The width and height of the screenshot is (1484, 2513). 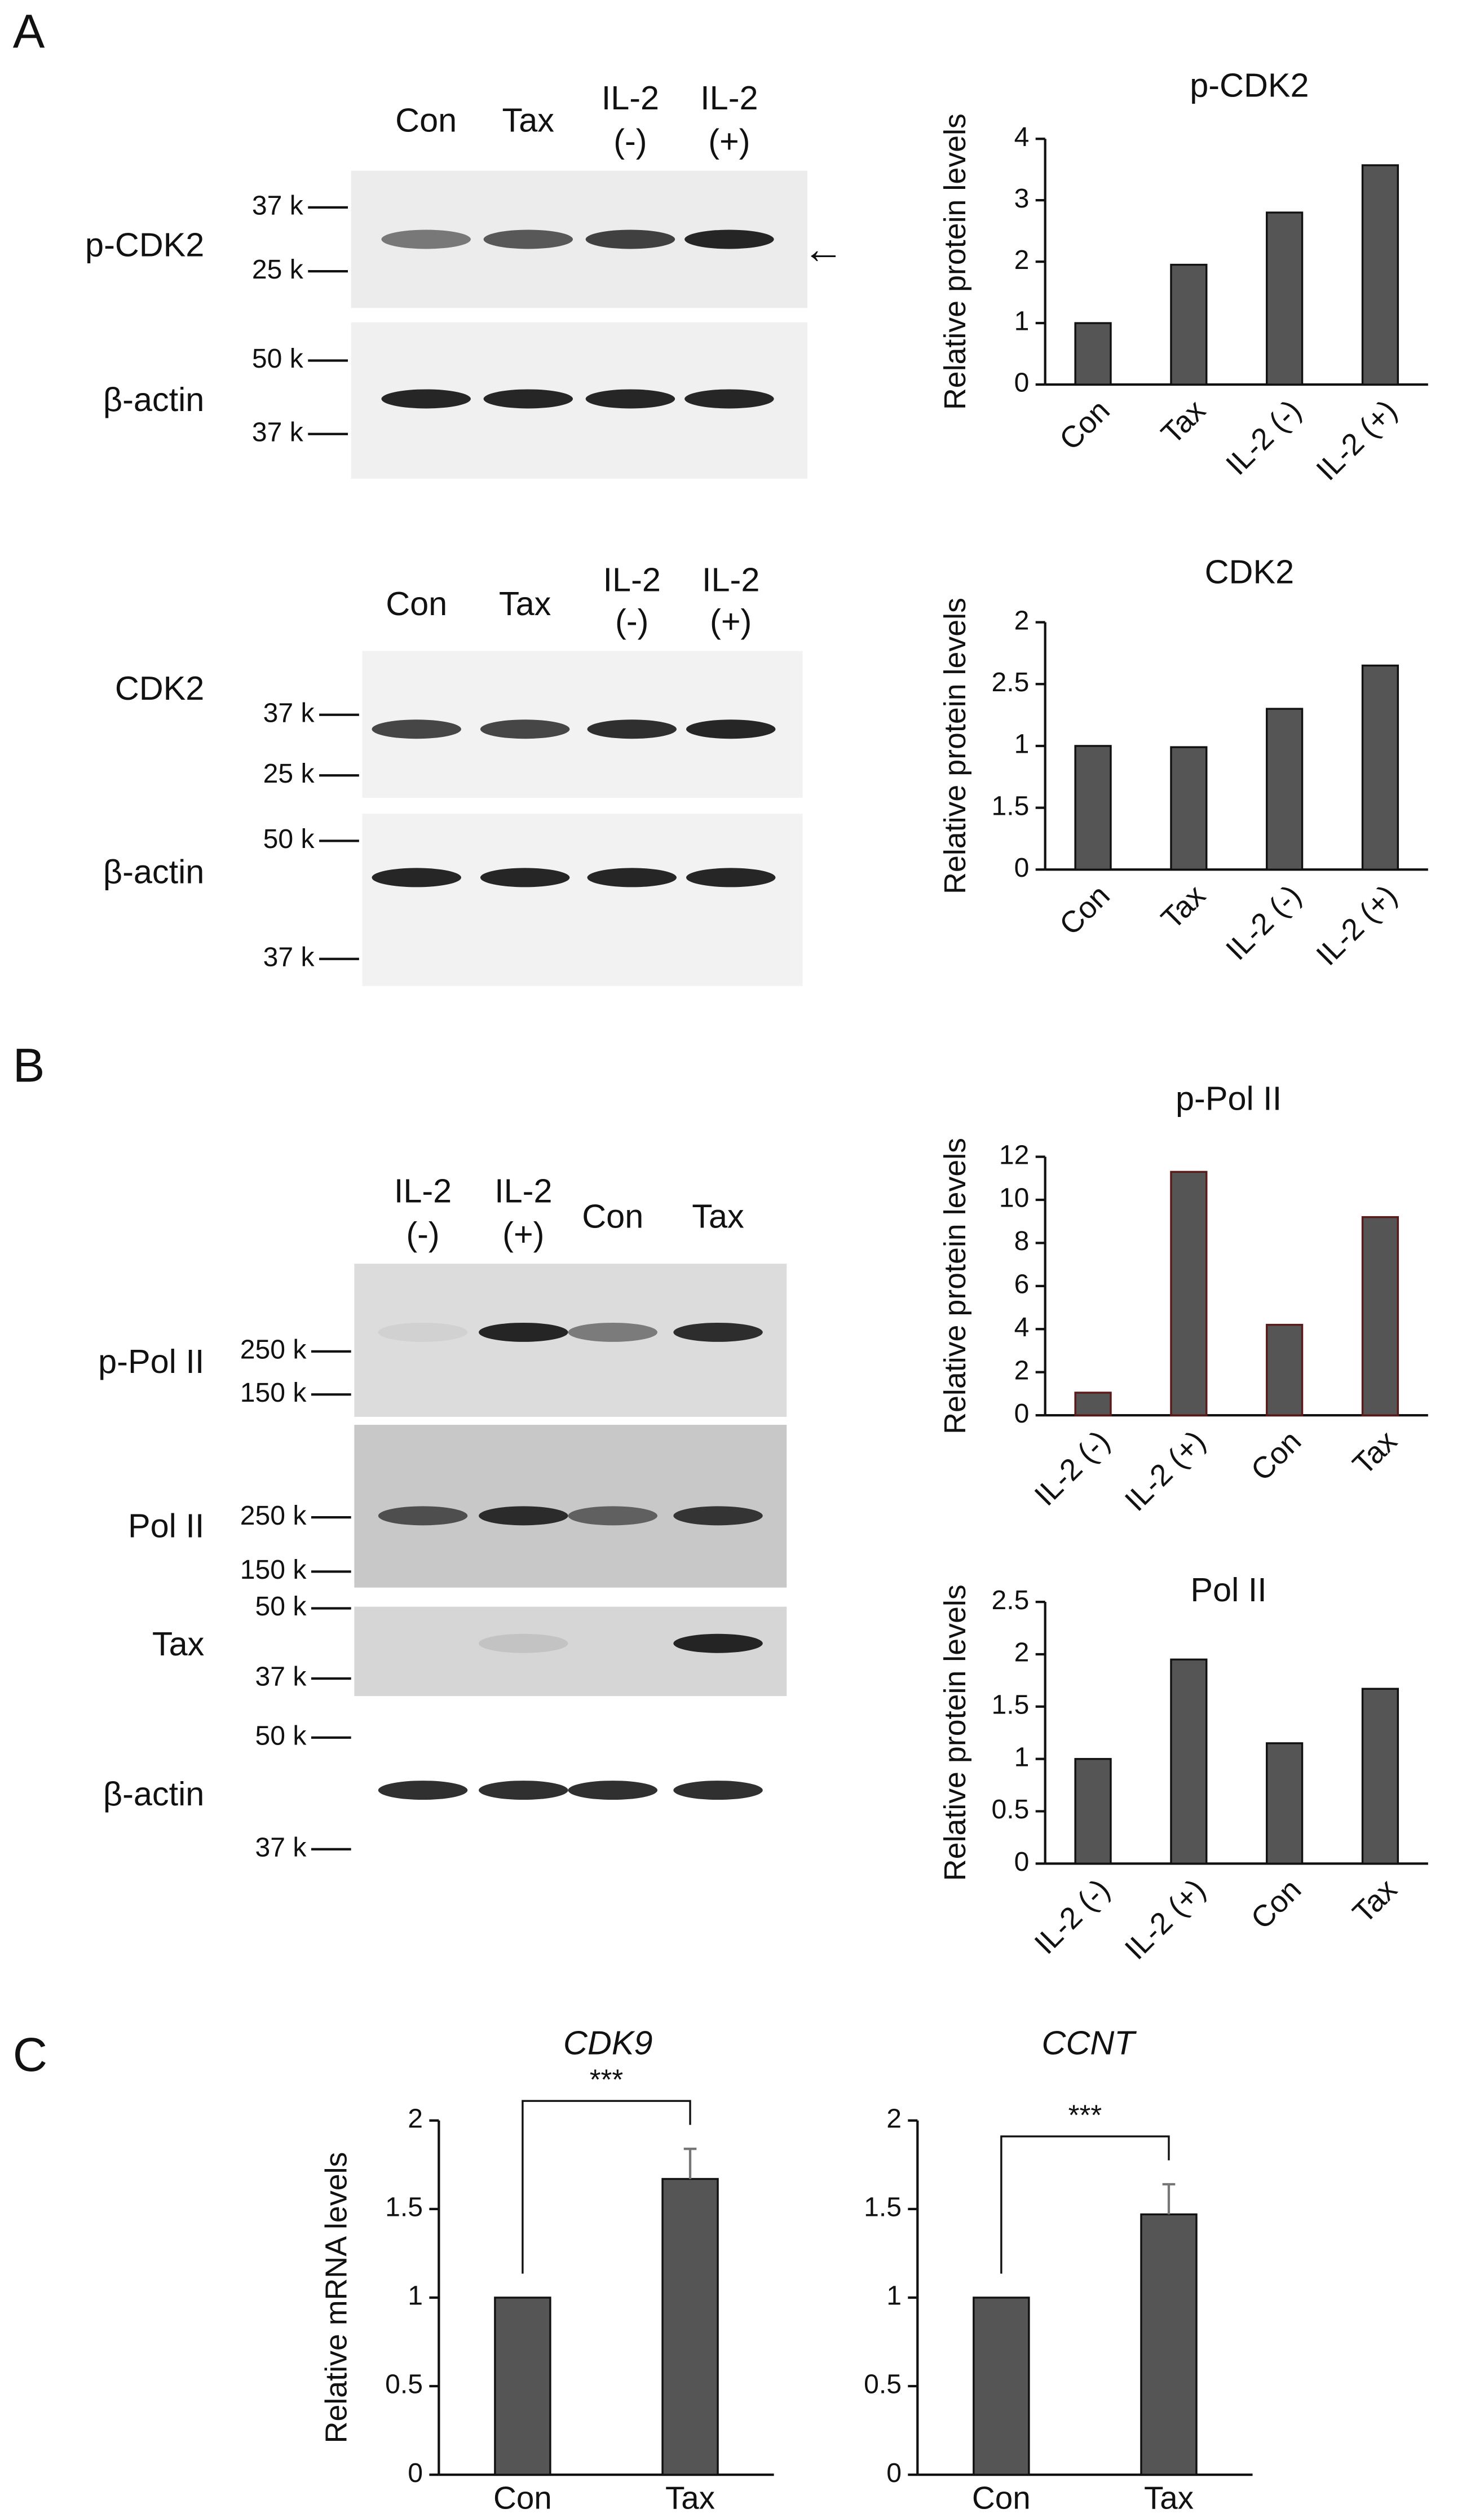 What do you see at coordinates (166, 1526) in the screenshot?
I see `protein-label: Pol II` at bounding box center [166, 1526].